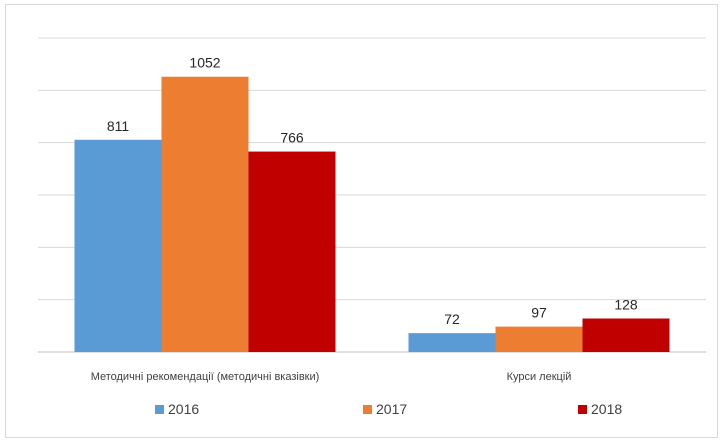 The width and height of the screenshot is (725, 447). What do you see at coordinates (204, 63) in the screenshot?
I see `data-label-2017-0: 1052` at bounding box center [204, 63].